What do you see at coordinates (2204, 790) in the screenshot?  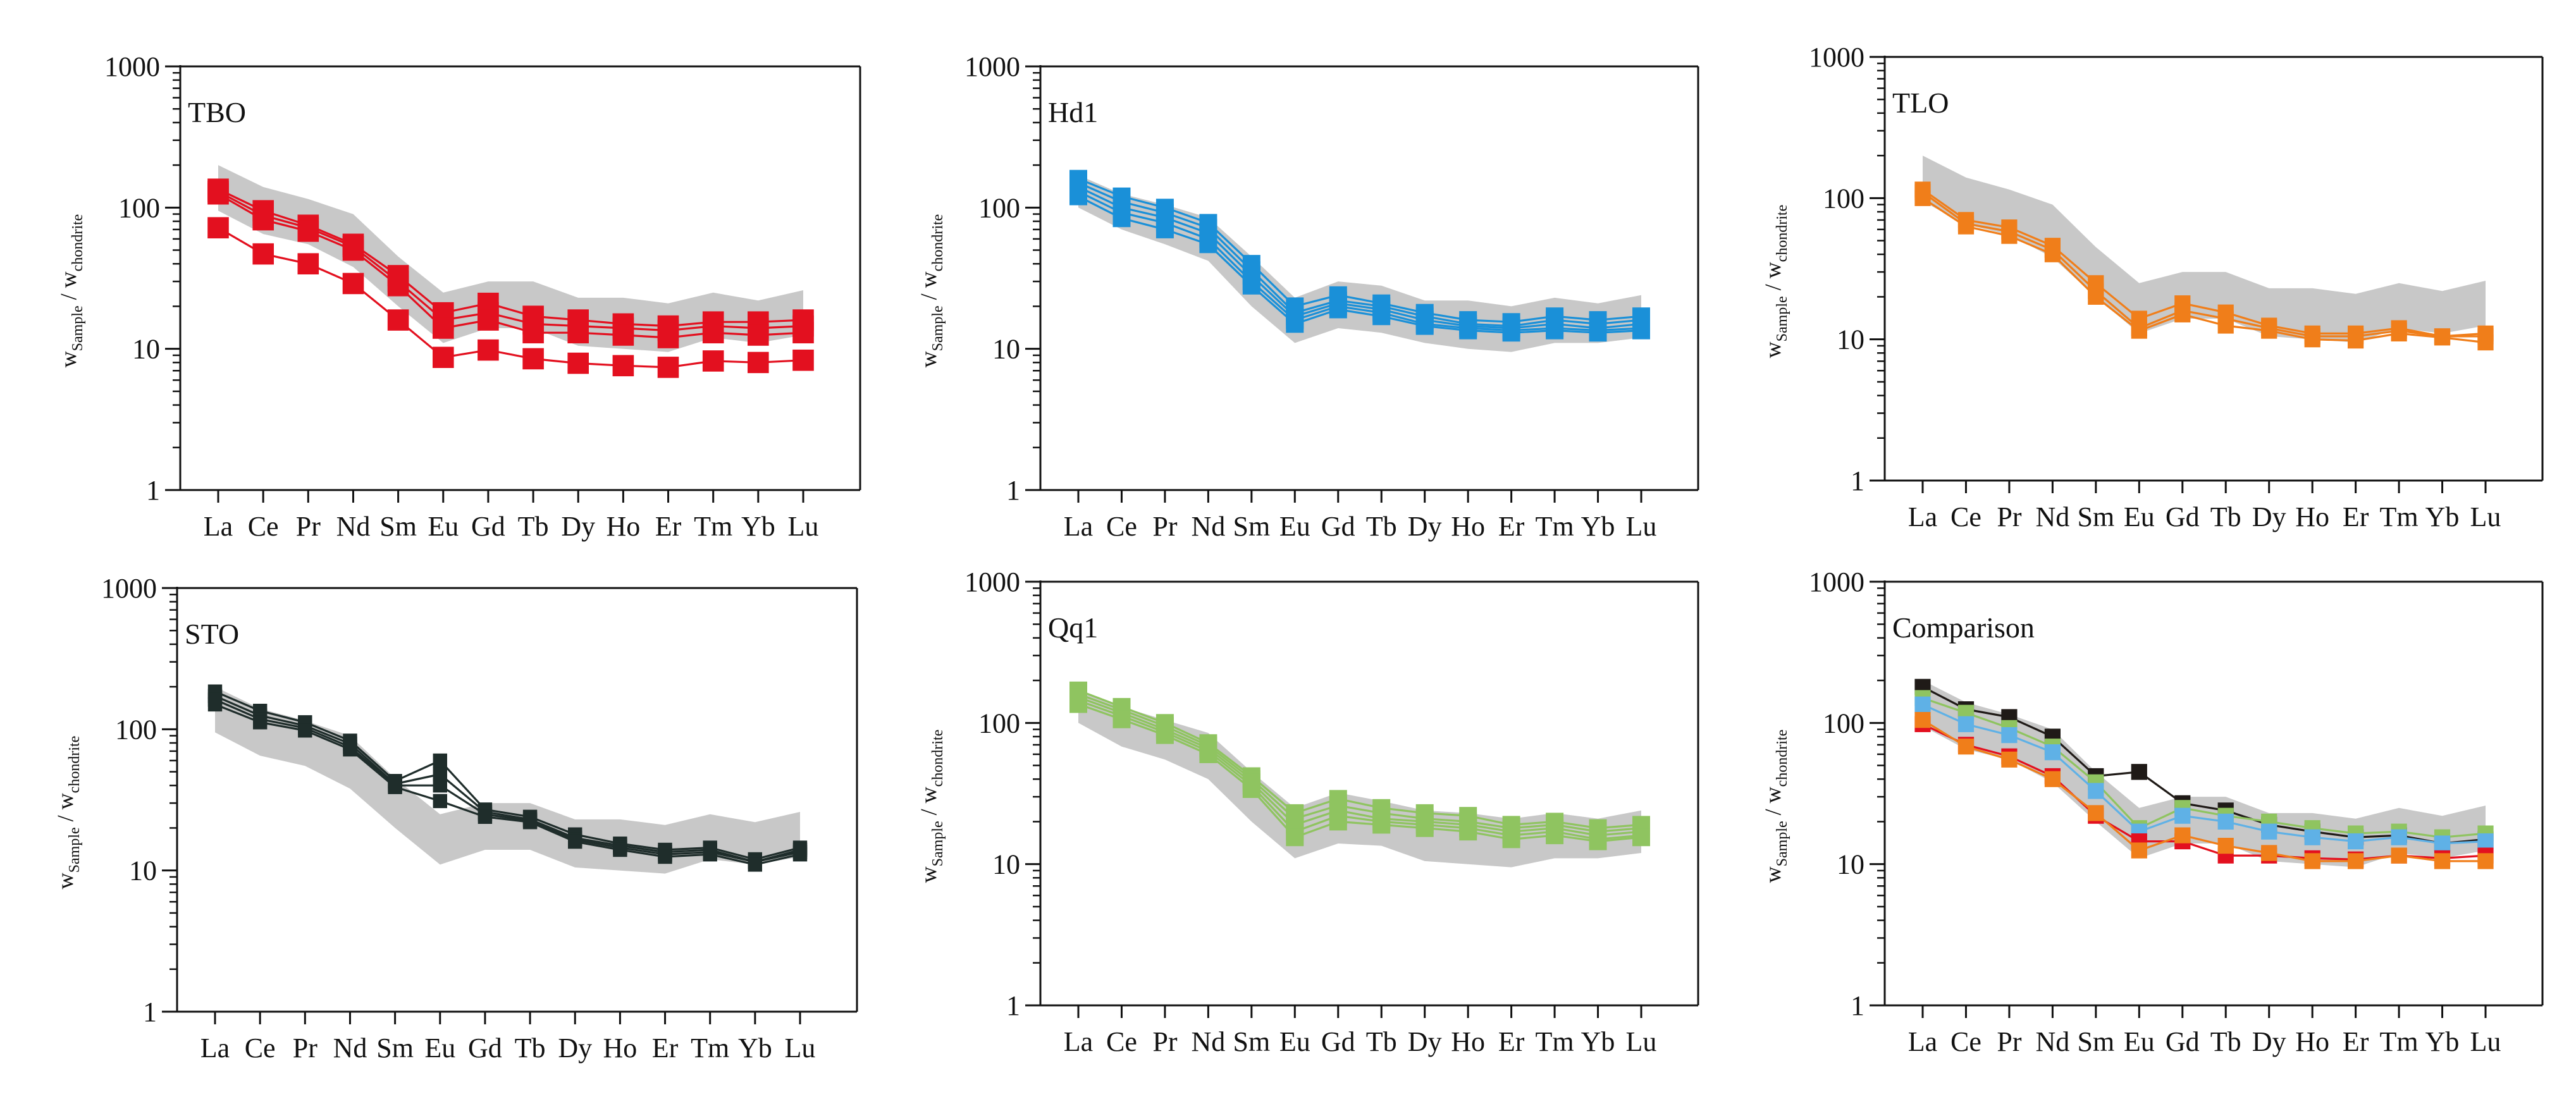 I see `series-tlo` at bounding box center [2204, 790].